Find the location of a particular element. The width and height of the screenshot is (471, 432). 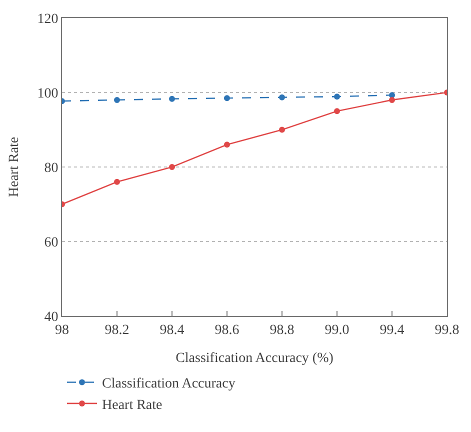

y-tick-label: 120 is located at coordinates (47, 19).